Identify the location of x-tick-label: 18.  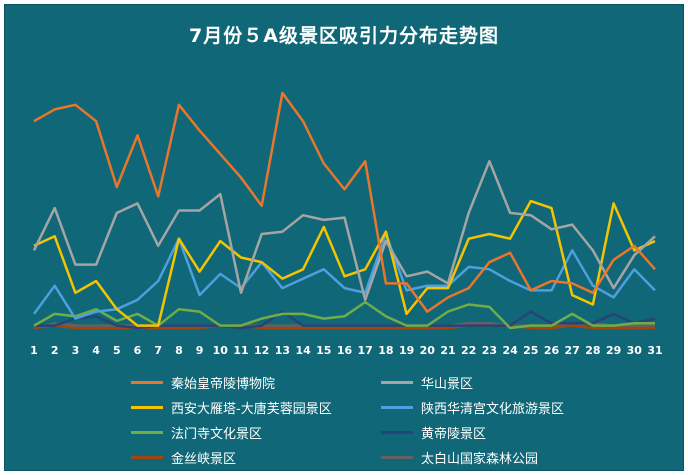
(385, 350).